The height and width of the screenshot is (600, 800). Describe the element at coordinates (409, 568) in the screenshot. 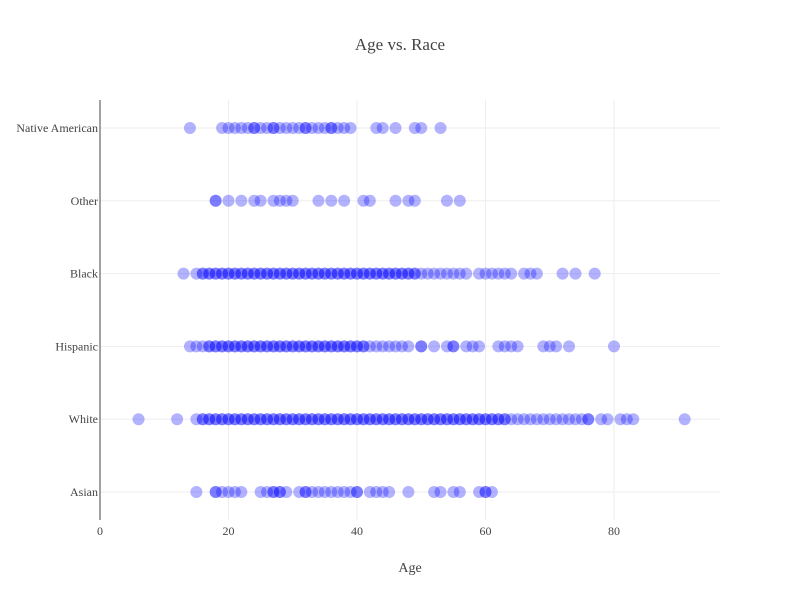

I see `x-axis-title: Age` at that location.